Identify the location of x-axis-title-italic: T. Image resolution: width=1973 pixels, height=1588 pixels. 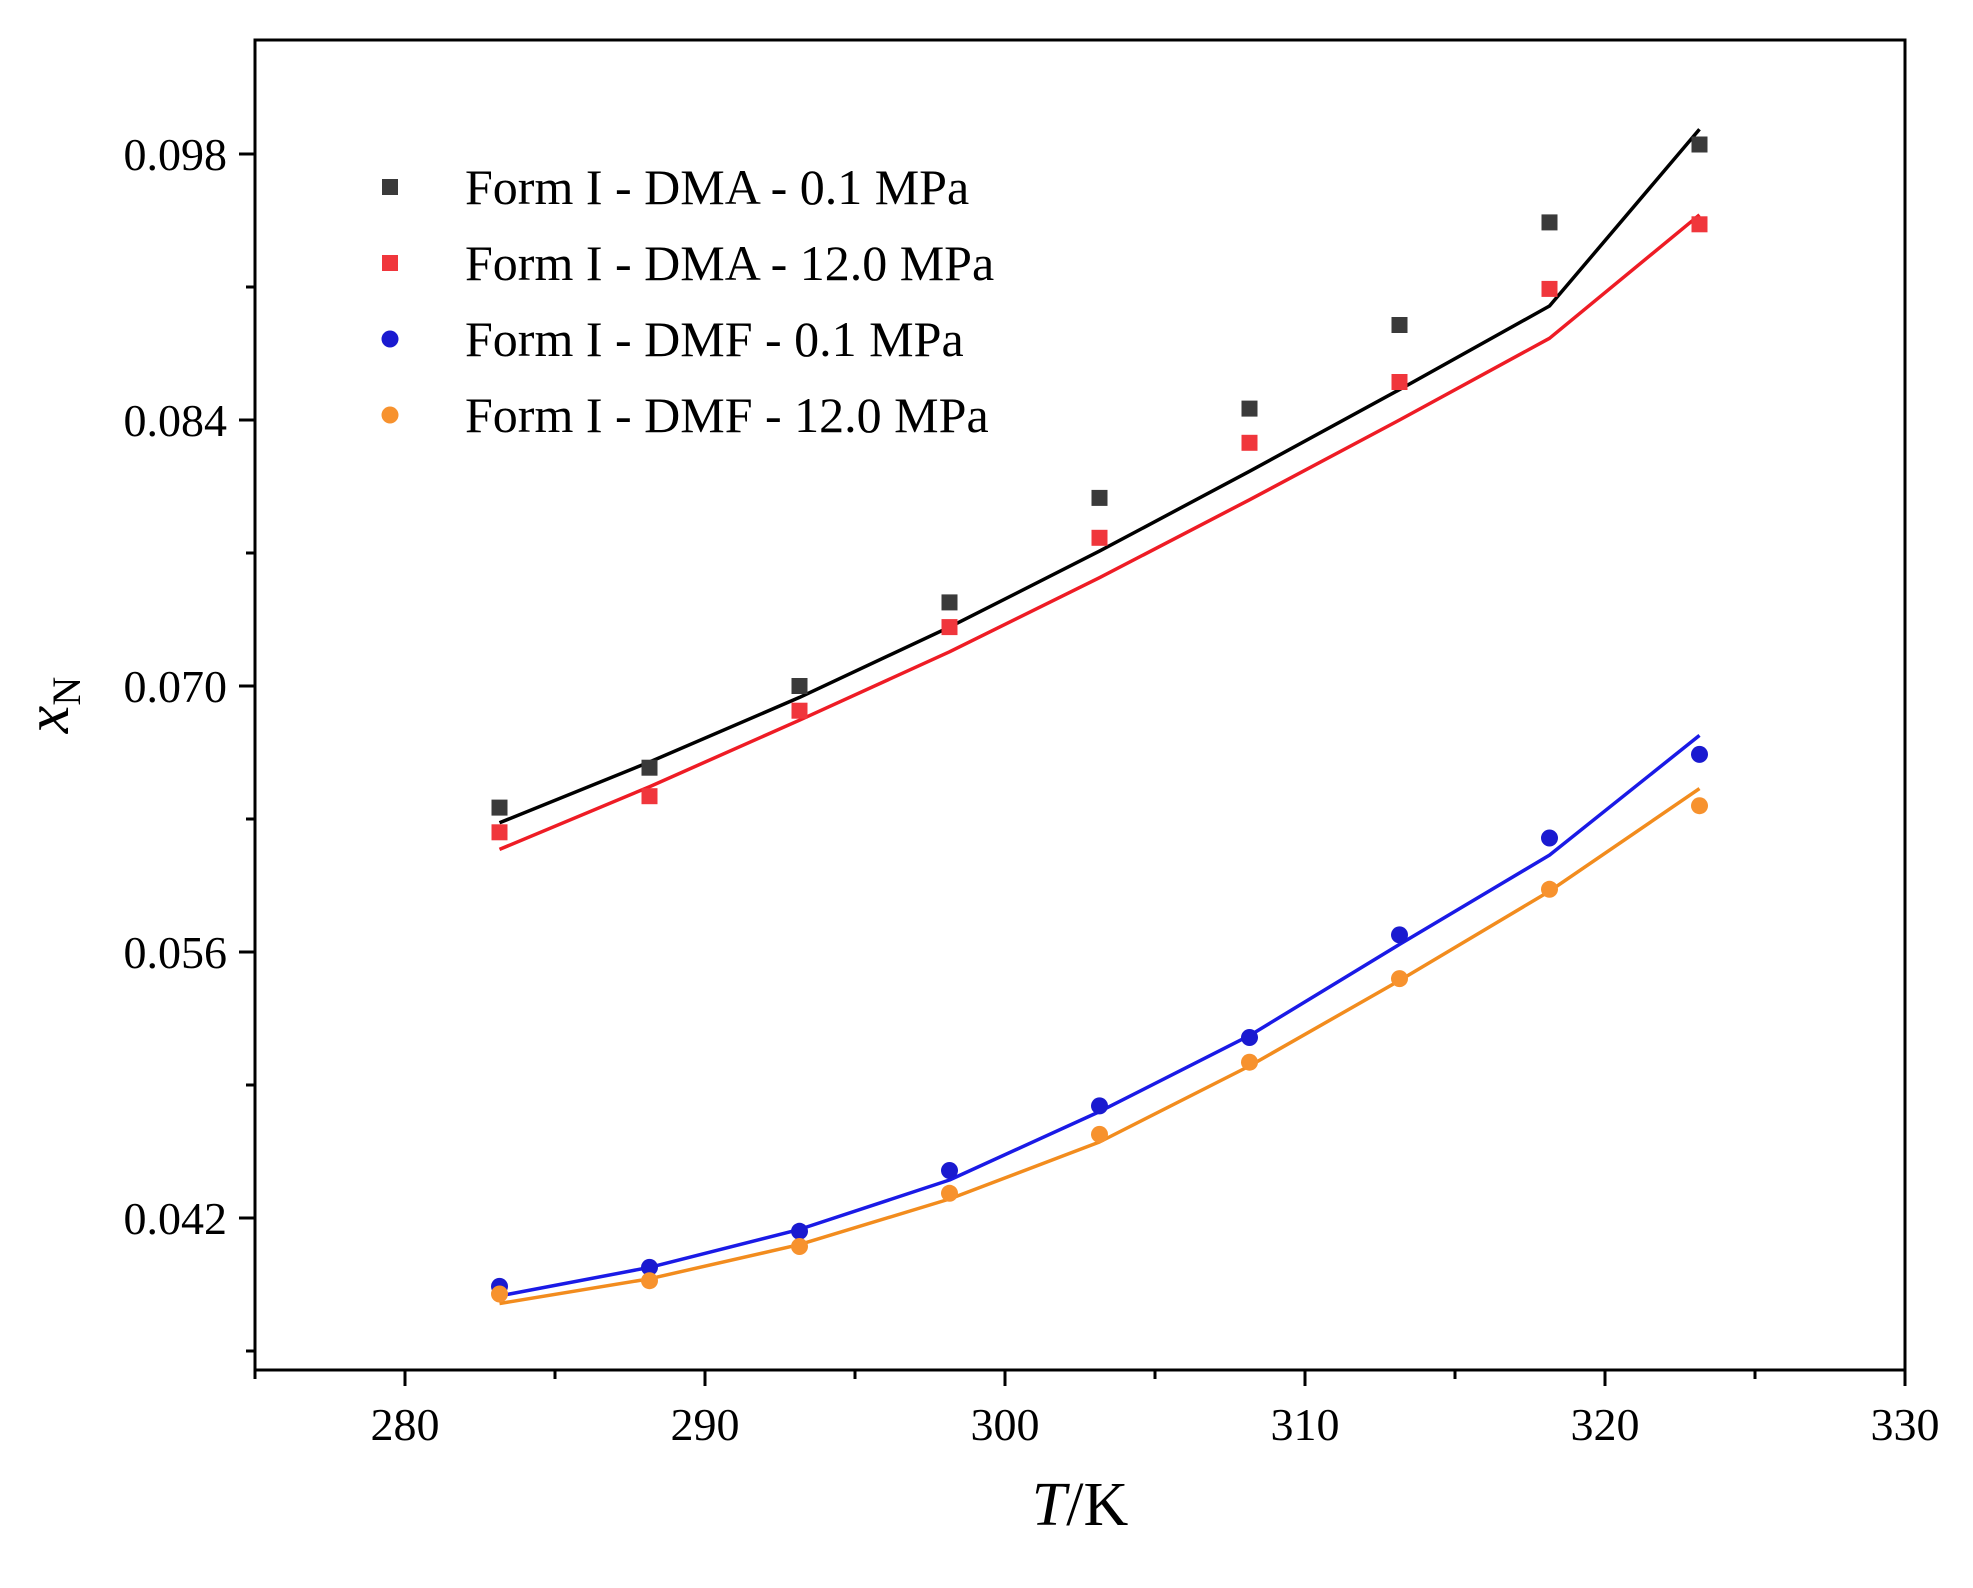
(1051, 1505).